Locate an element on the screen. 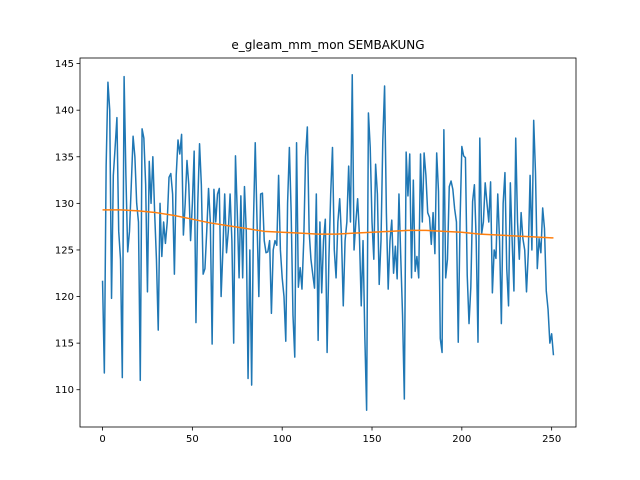  y-tick-label: 145 is located at coordinates (64, 64).